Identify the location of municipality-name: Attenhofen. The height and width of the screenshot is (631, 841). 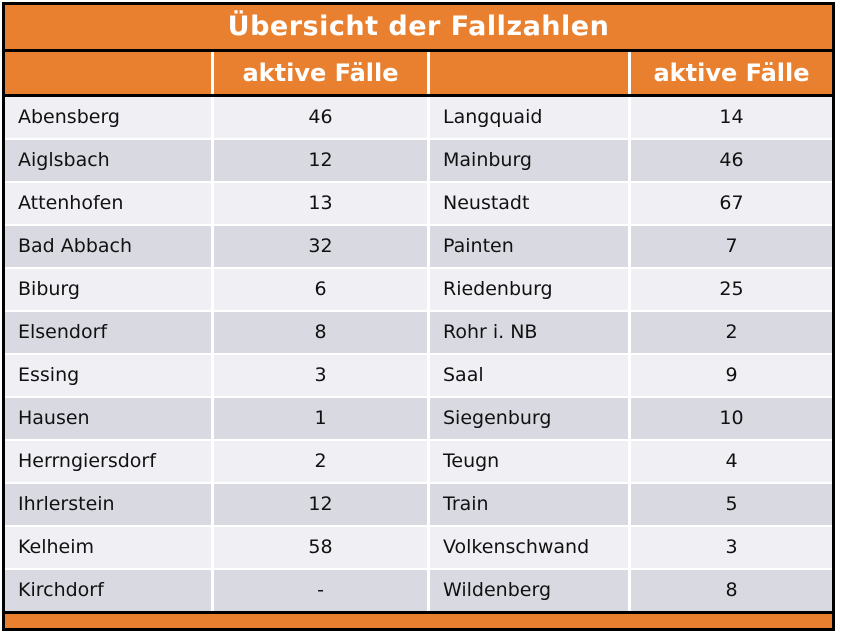
(108, 203).